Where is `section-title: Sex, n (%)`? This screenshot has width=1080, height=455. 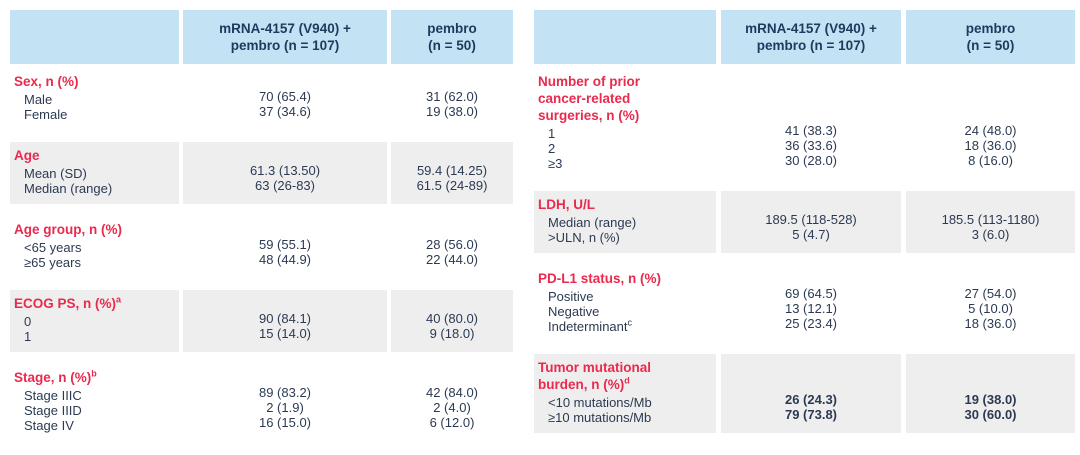 section-title: Sex, n (%) is located at coordinates (94, 81).